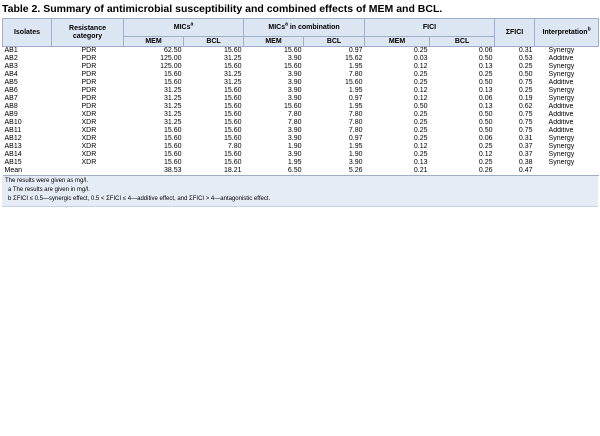 This screenshot has height=436, width=600. Describe the element at coordinates (13, 122) in the screenshot. I see `cell-isolate: AB10` at that location.